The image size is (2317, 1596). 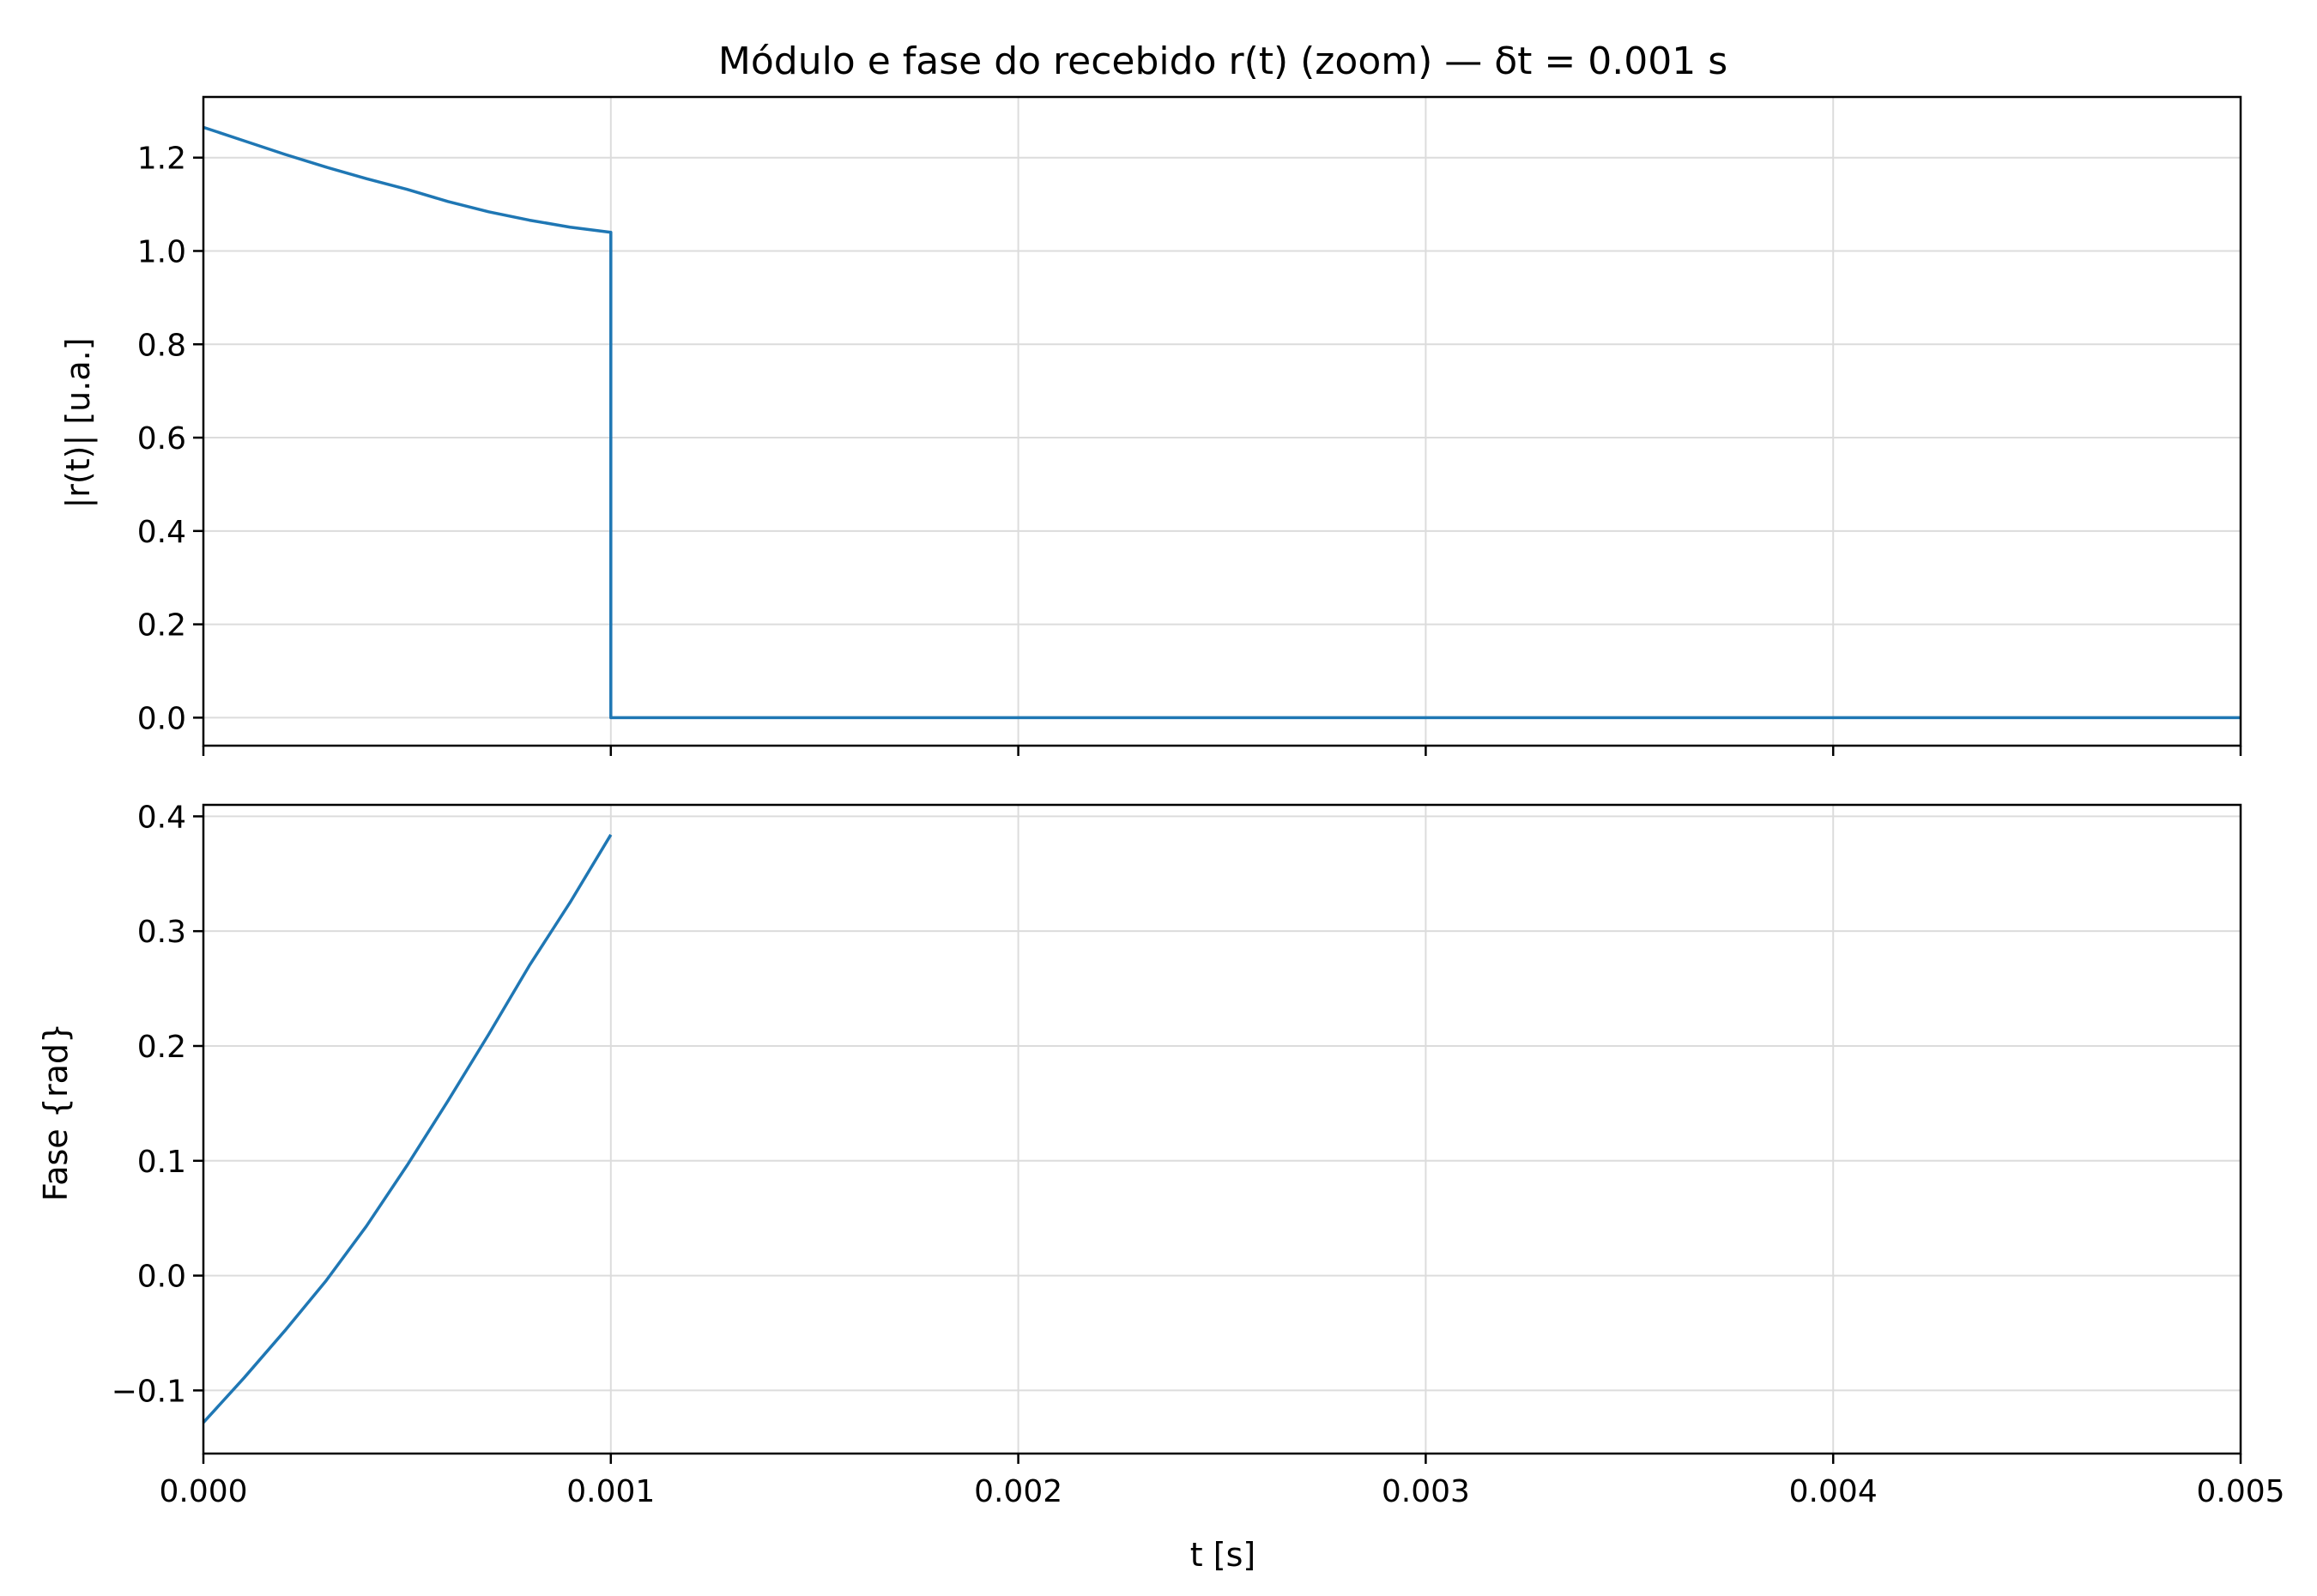 I want to click on magnitude-y-tick-label: 0.0, so click(x=161, y=718).